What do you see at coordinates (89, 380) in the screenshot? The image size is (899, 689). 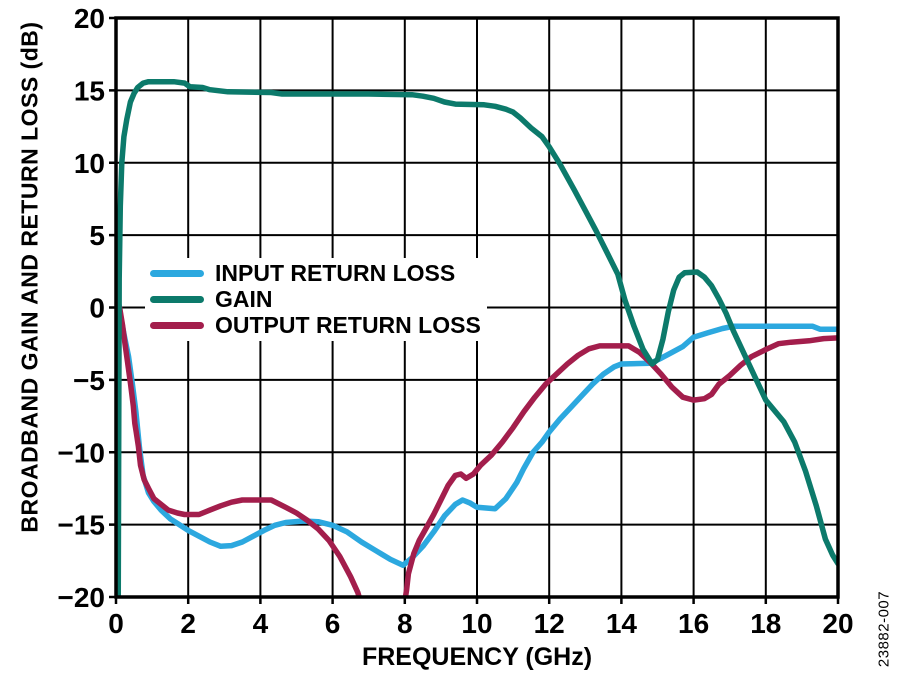 I see `y-tick-label: −5` at bounding box center [89, 380].